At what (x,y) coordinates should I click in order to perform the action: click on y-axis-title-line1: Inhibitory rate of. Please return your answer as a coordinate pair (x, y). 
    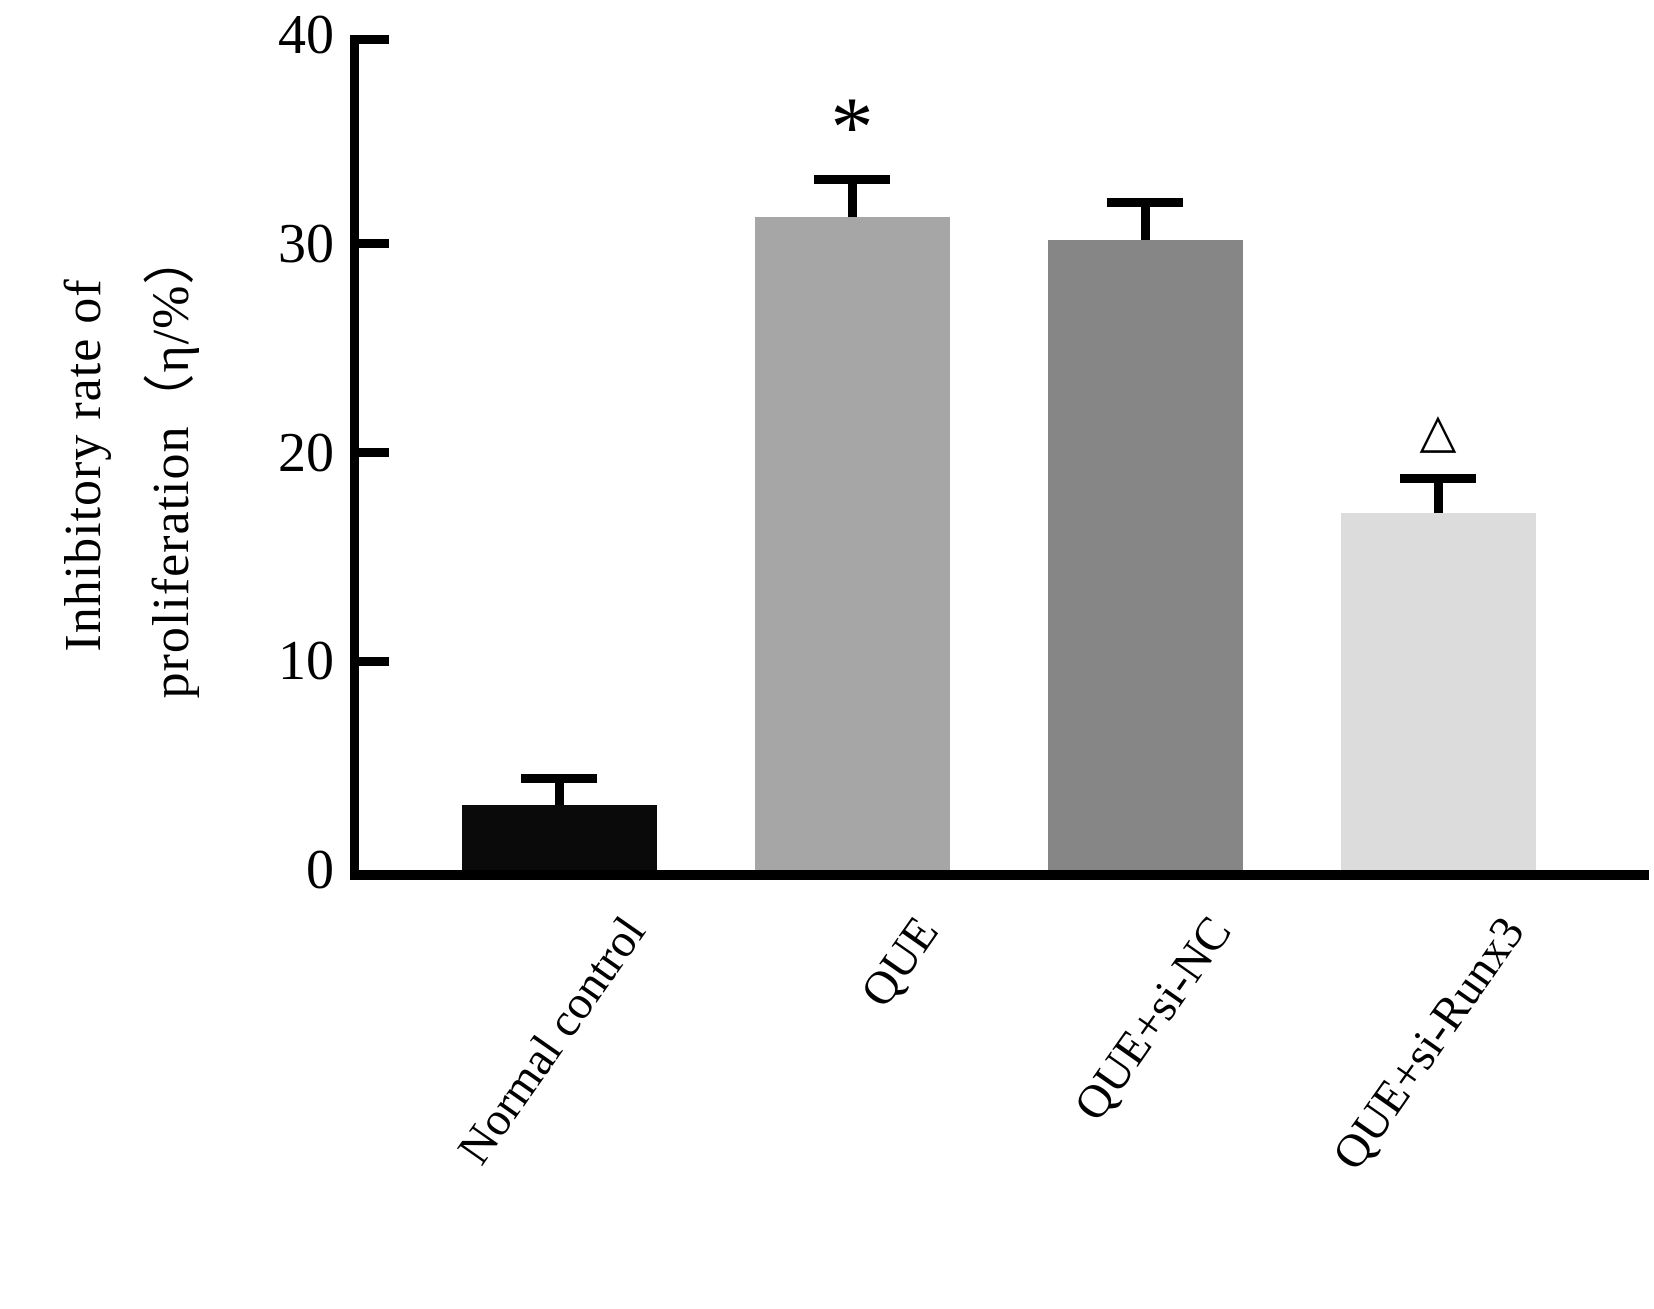
    Looking at the image, I should click on (83, 465).